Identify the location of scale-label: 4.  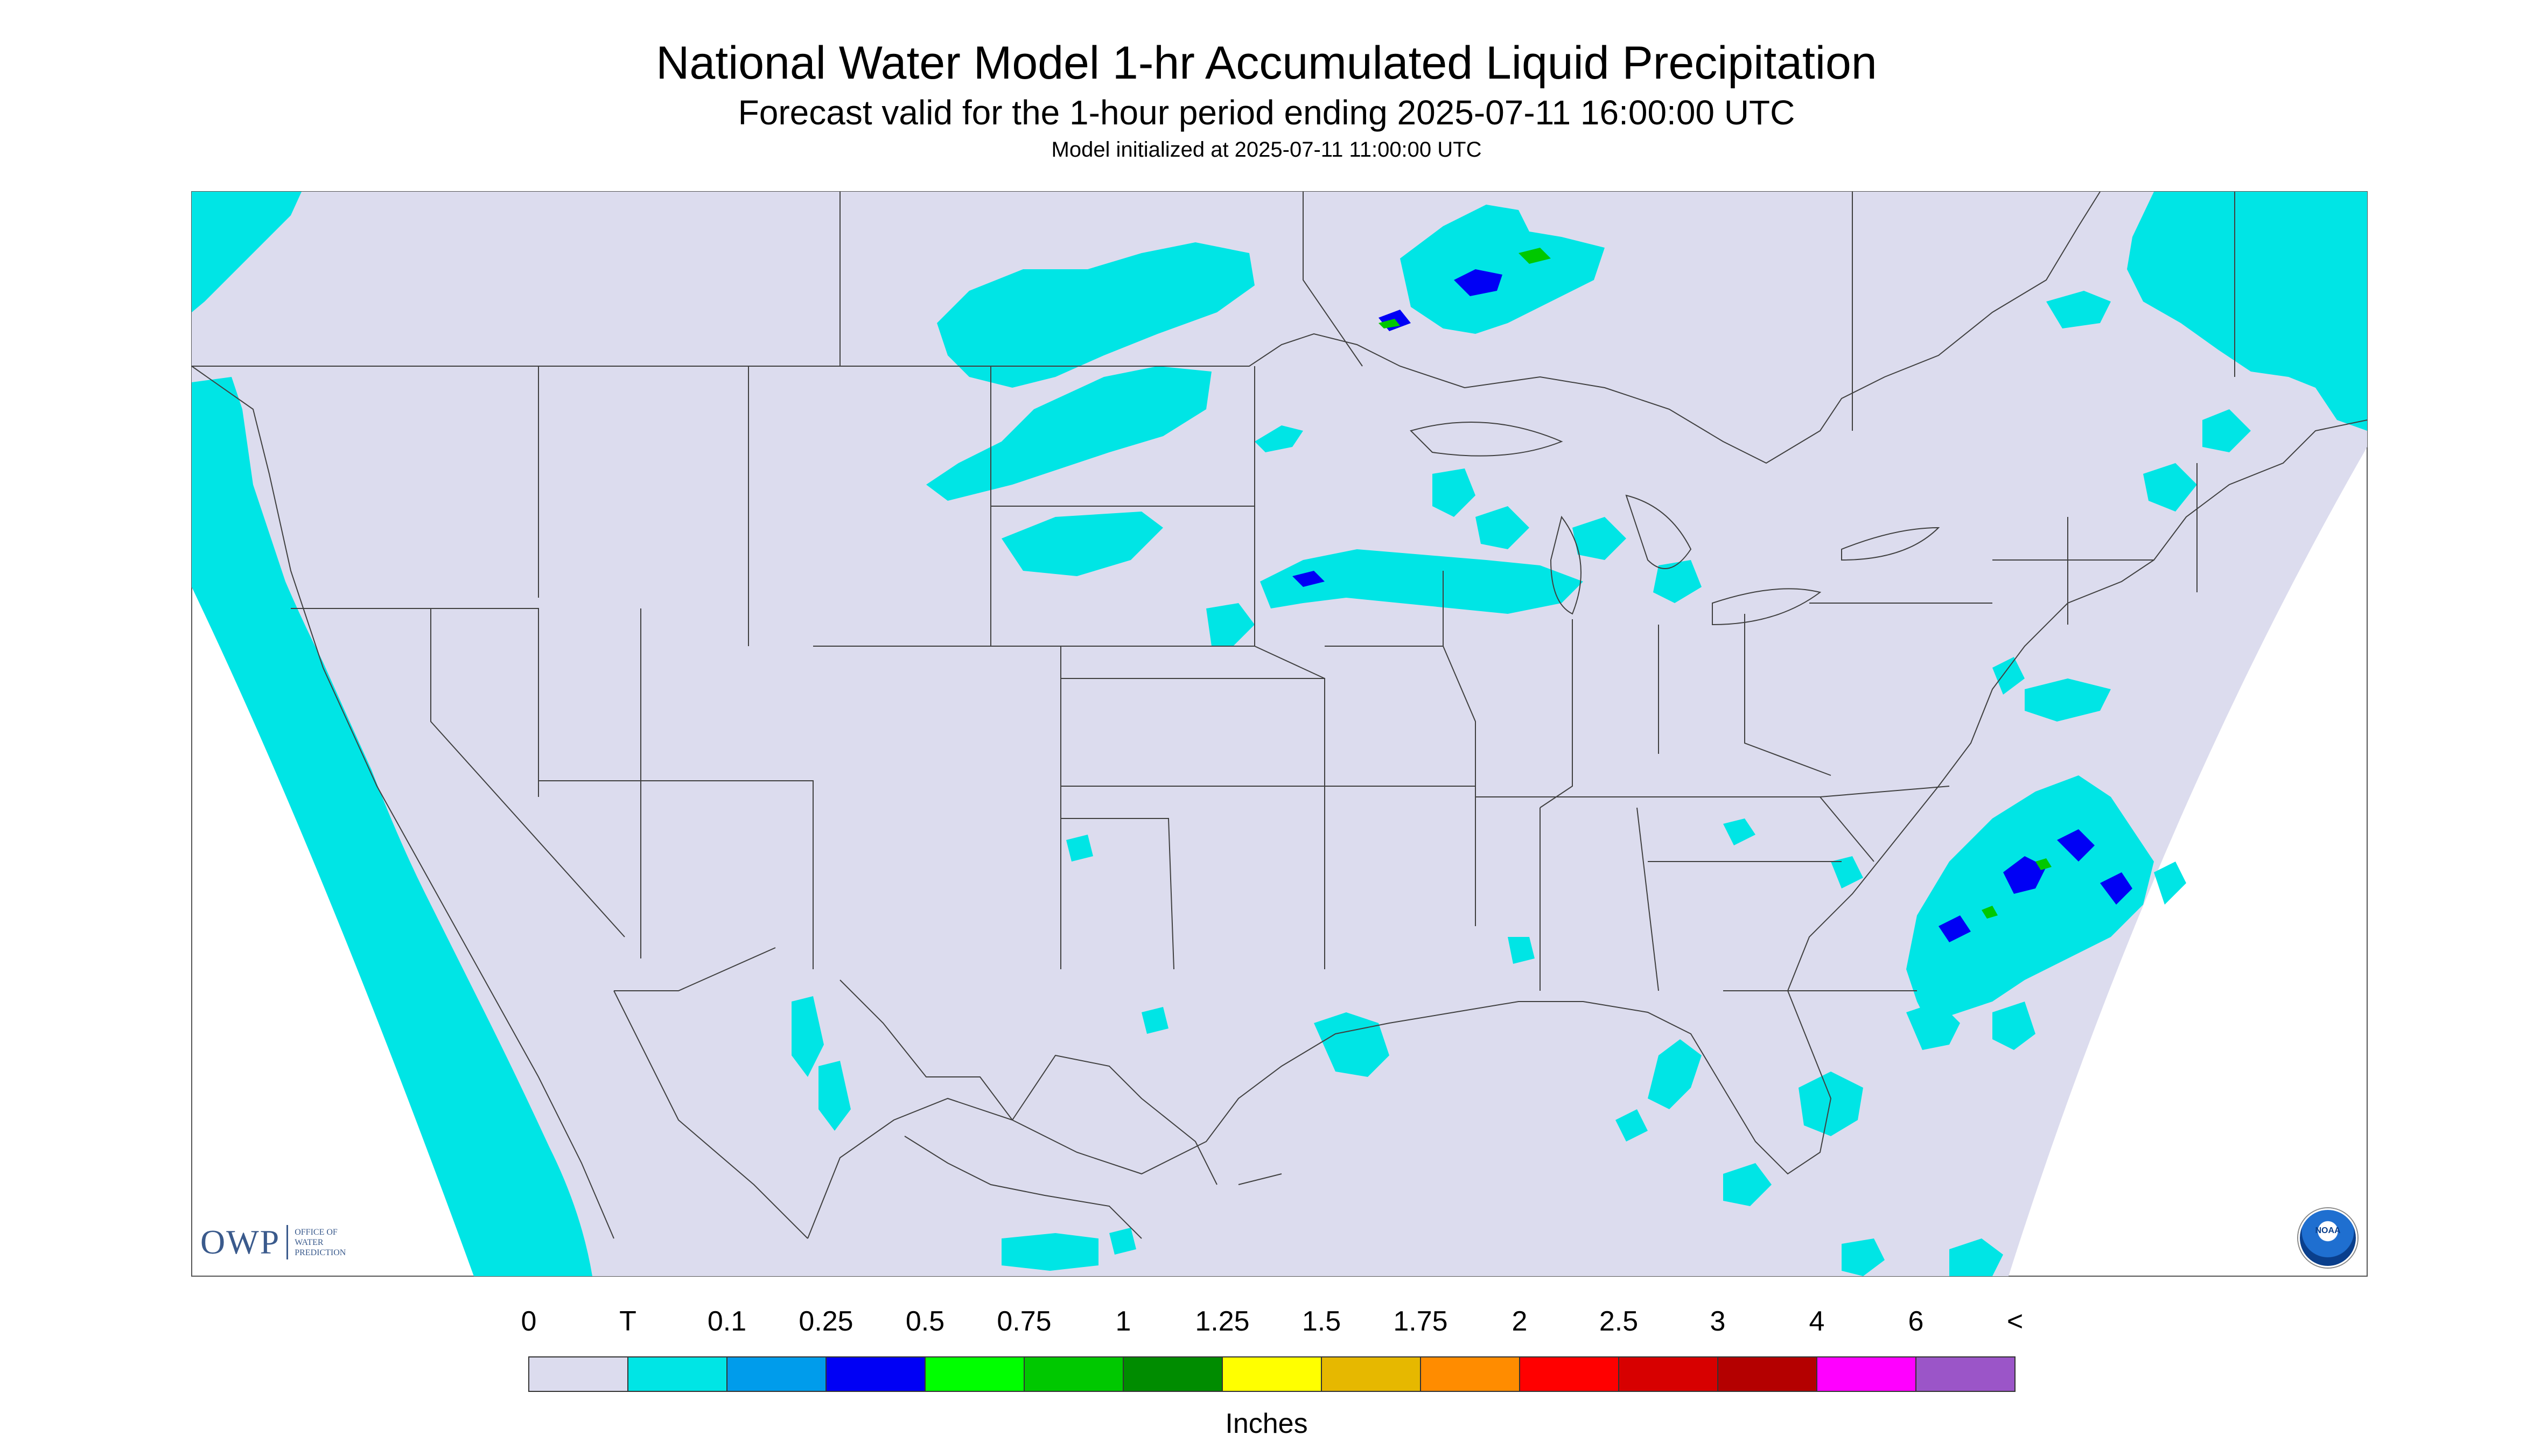
(1817, 1321).